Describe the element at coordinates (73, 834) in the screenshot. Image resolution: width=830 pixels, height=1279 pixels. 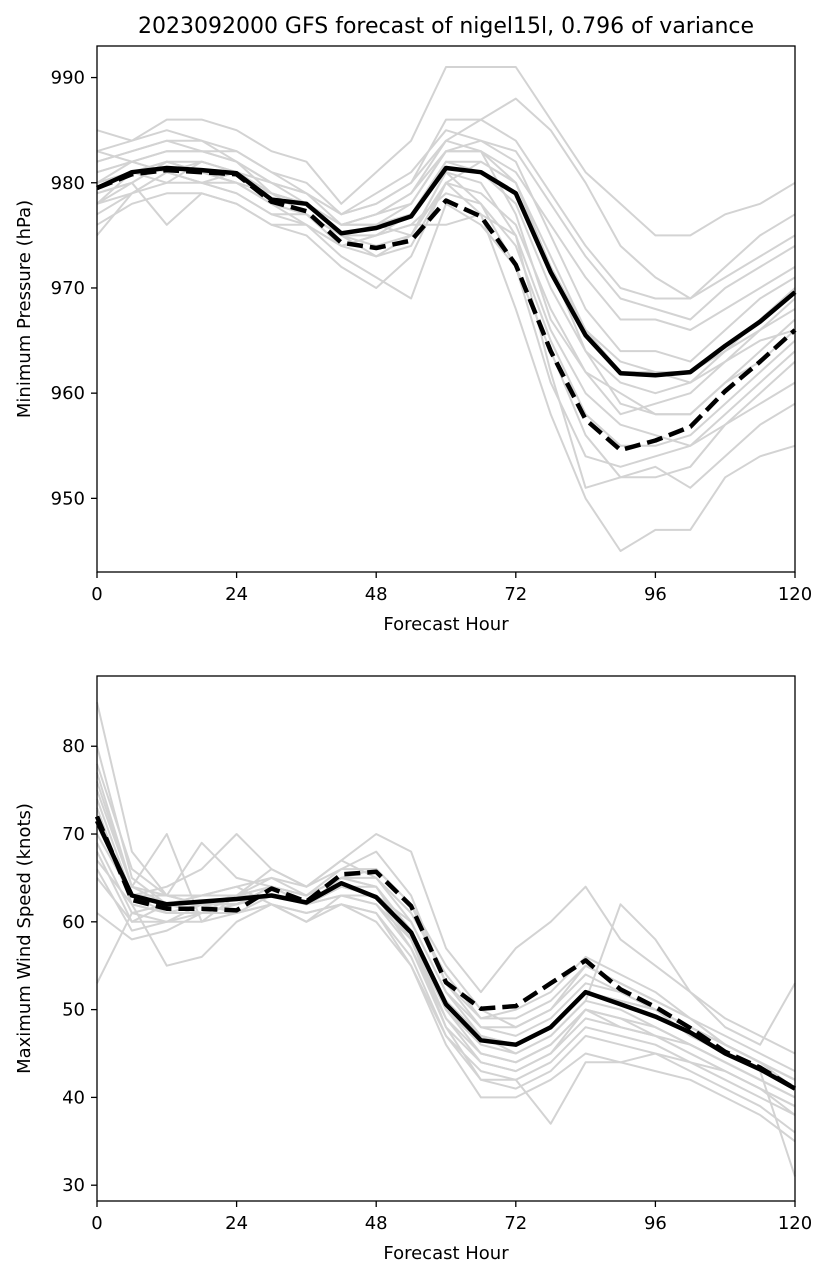
I see `y-tick-label: 70` at that location.